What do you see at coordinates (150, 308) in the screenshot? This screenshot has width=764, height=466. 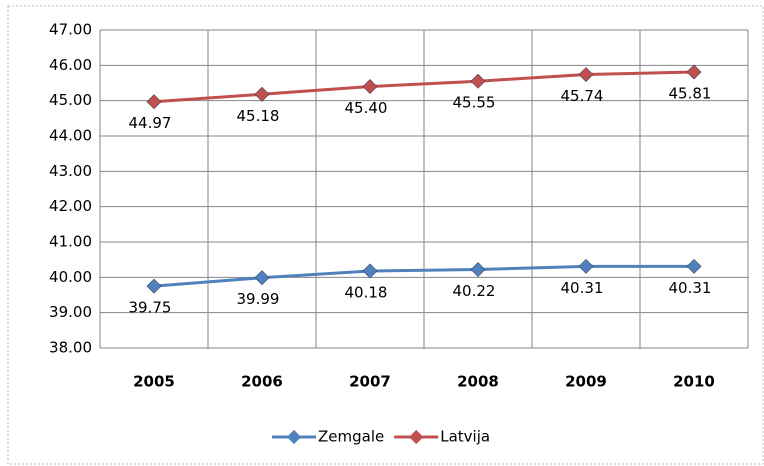 I see `data-label: 39.75` at bounding box center [150, 308].